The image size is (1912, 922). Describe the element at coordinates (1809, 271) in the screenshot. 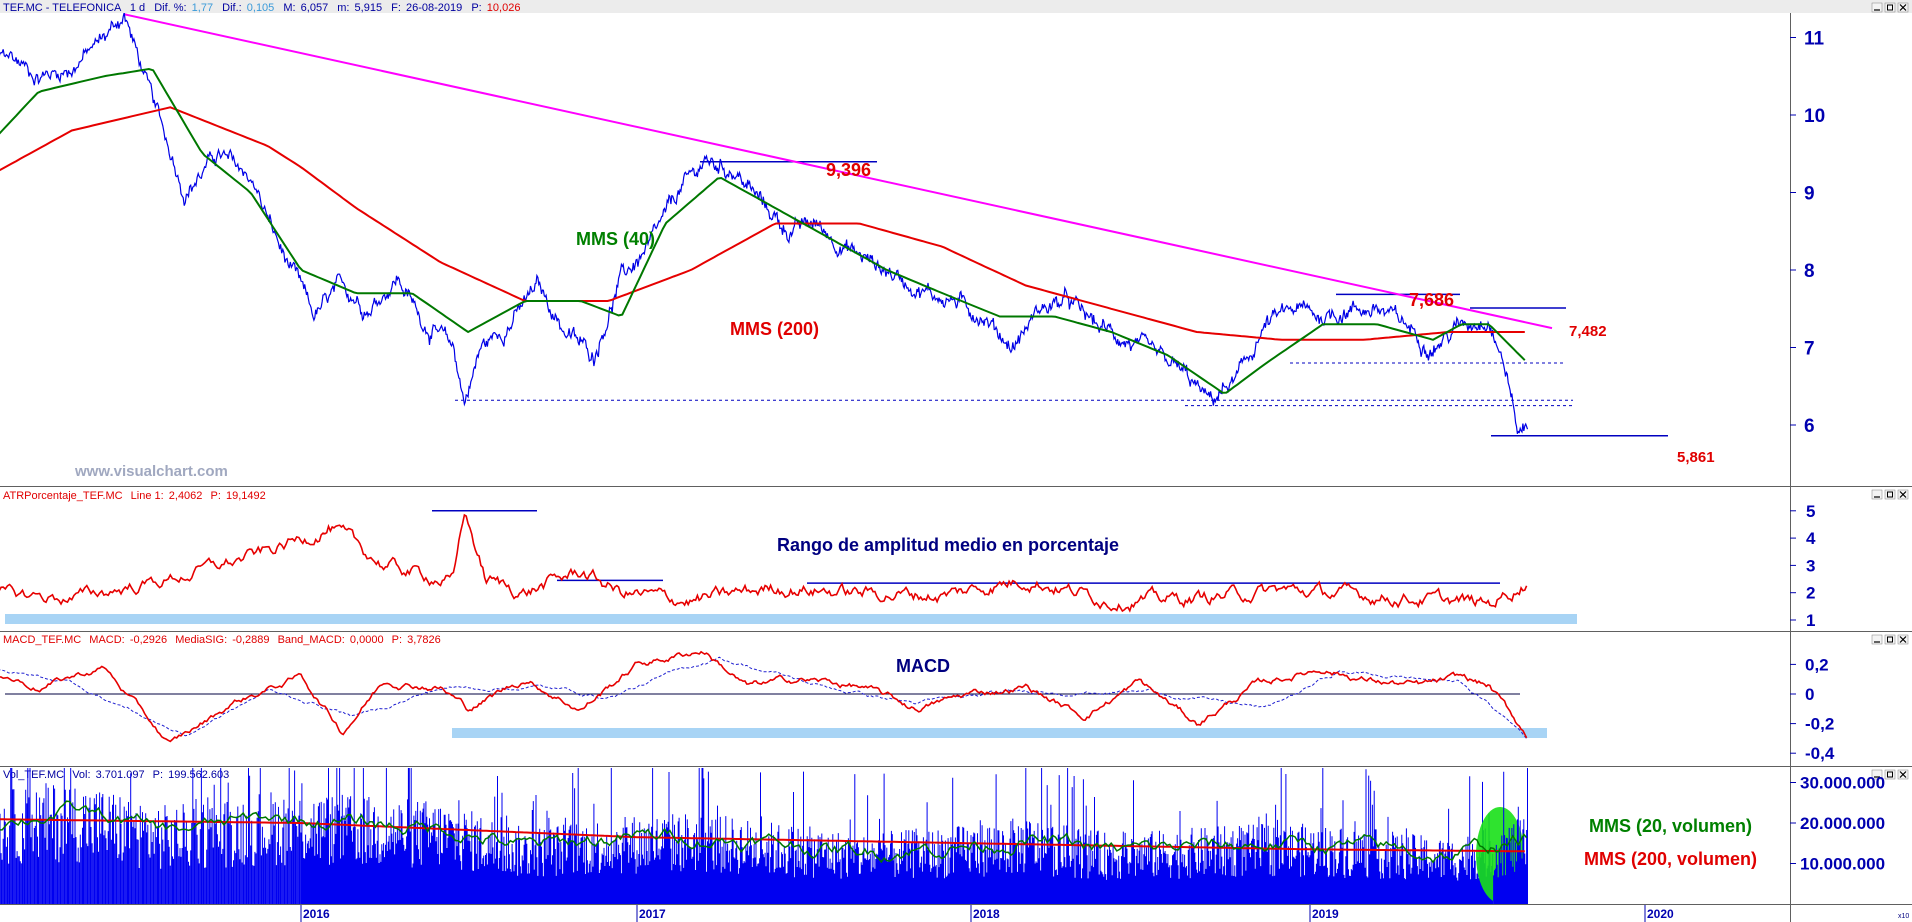

I see `y-tick-label: 8` at that location.